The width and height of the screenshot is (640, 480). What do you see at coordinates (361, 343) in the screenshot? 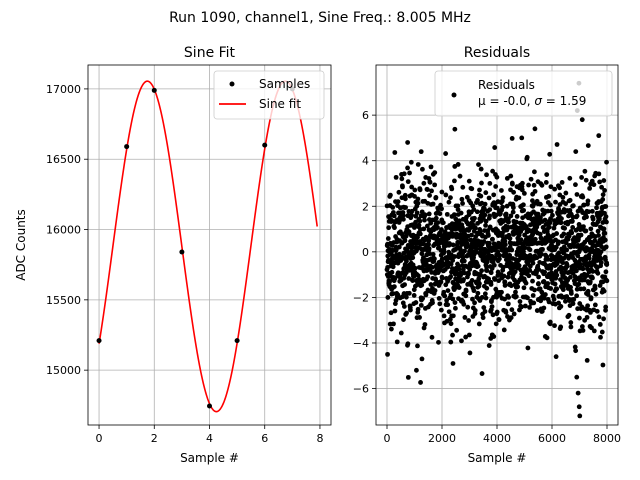
I see `residuals-ytick-label: −4` at bounding box center [361, 343].